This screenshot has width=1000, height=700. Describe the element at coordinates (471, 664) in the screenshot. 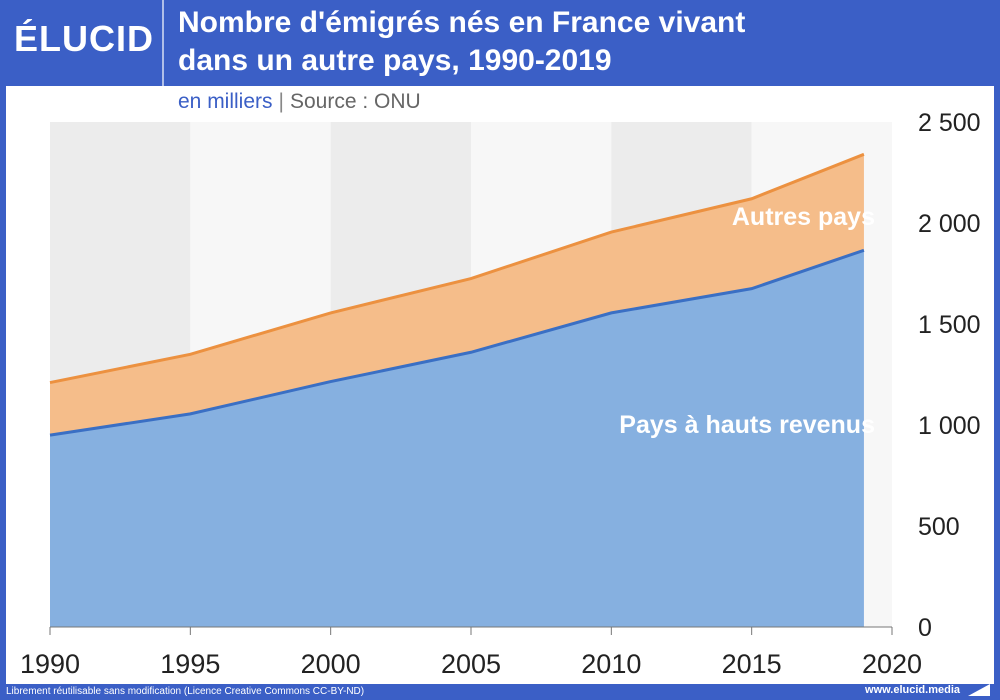

I see `x-tick-label: 2005` at that location.